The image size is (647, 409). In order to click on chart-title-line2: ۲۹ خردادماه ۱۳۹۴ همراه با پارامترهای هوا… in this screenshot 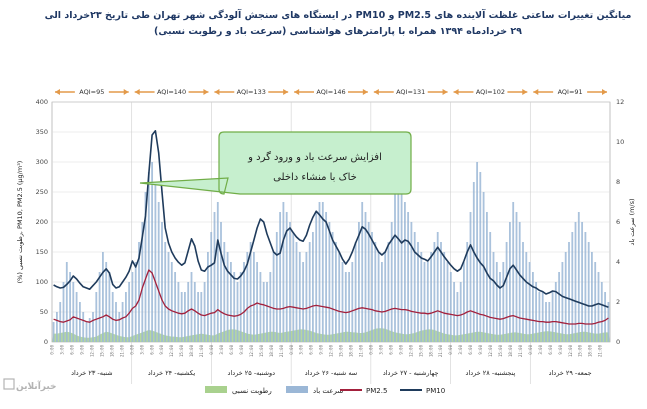, I will do `click(338, 31)`.